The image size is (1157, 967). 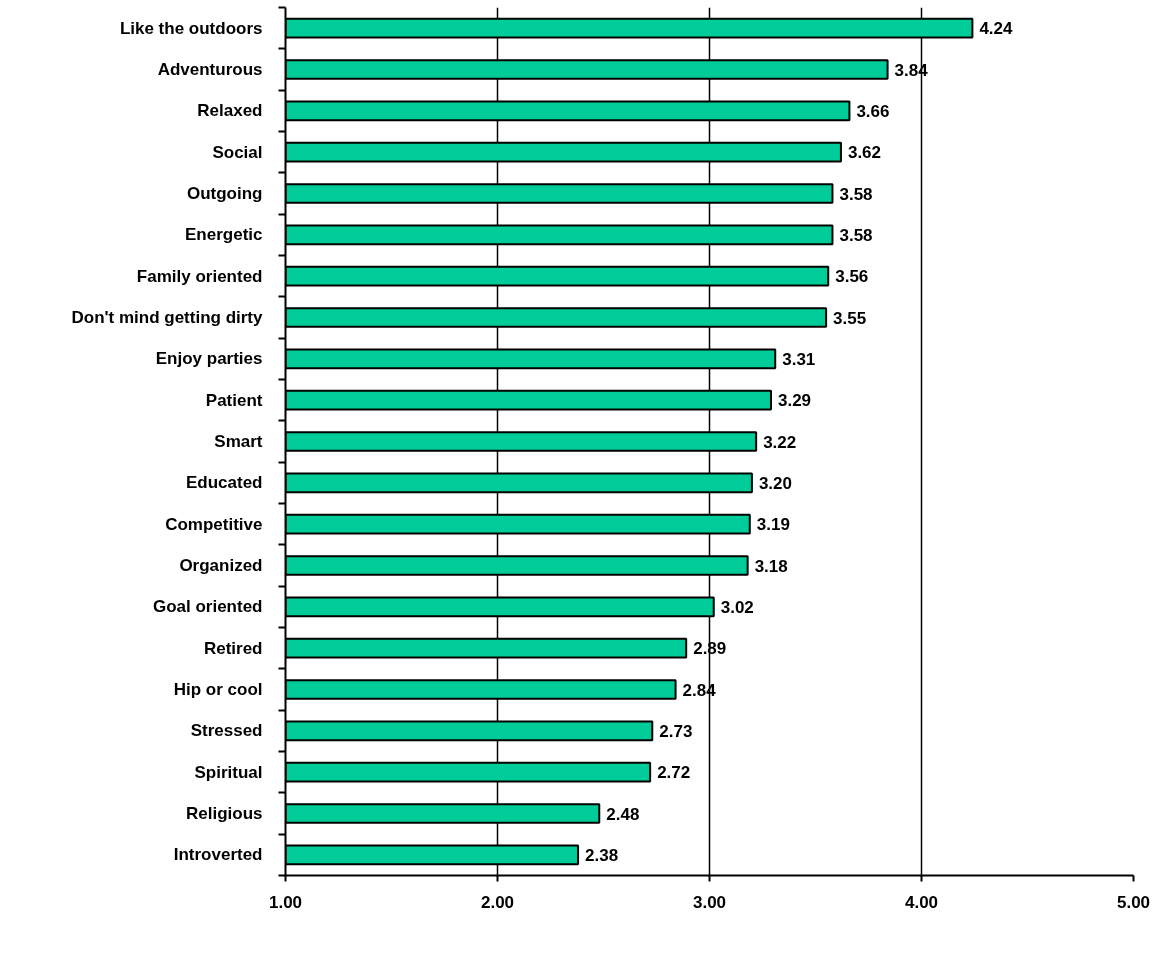 What do you see at coordinates (737, 607) in the screenshot?
I see `data-label: 3.02` at bounding box center [737, 607].